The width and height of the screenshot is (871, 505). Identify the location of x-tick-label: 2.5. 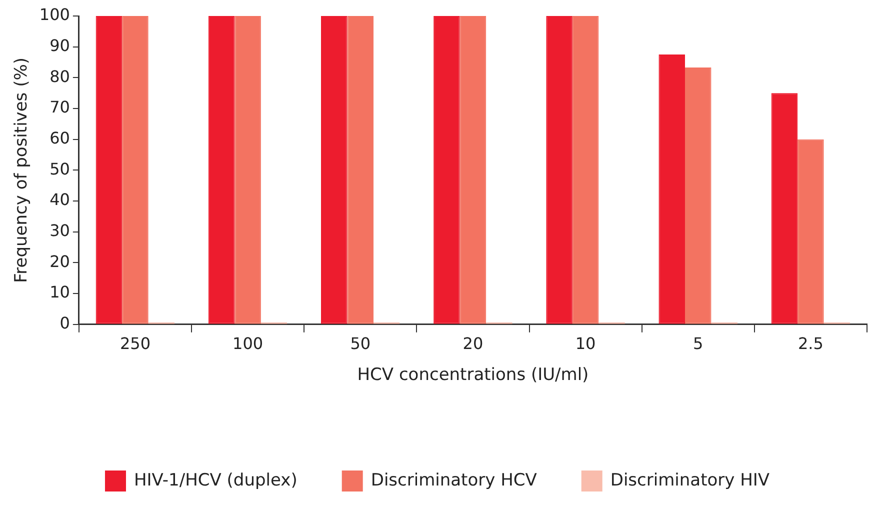
(811, 344).